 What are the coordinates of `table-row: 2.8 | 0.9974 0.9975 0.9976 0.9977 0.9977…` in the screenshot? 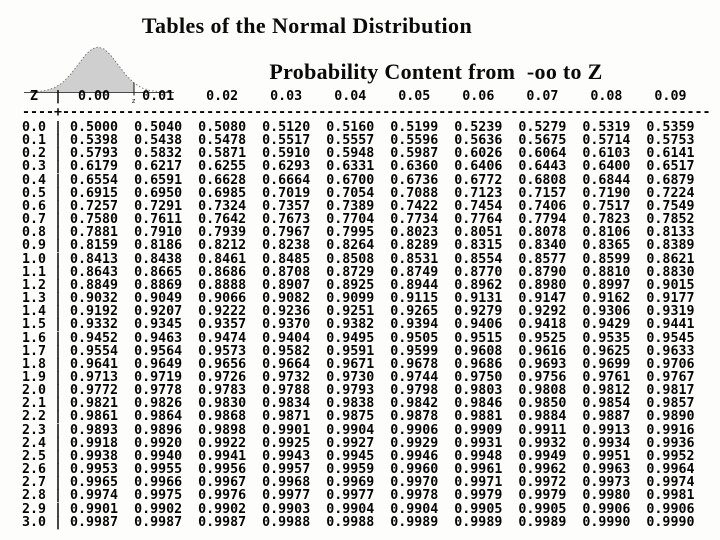 It's located at (358, 496).